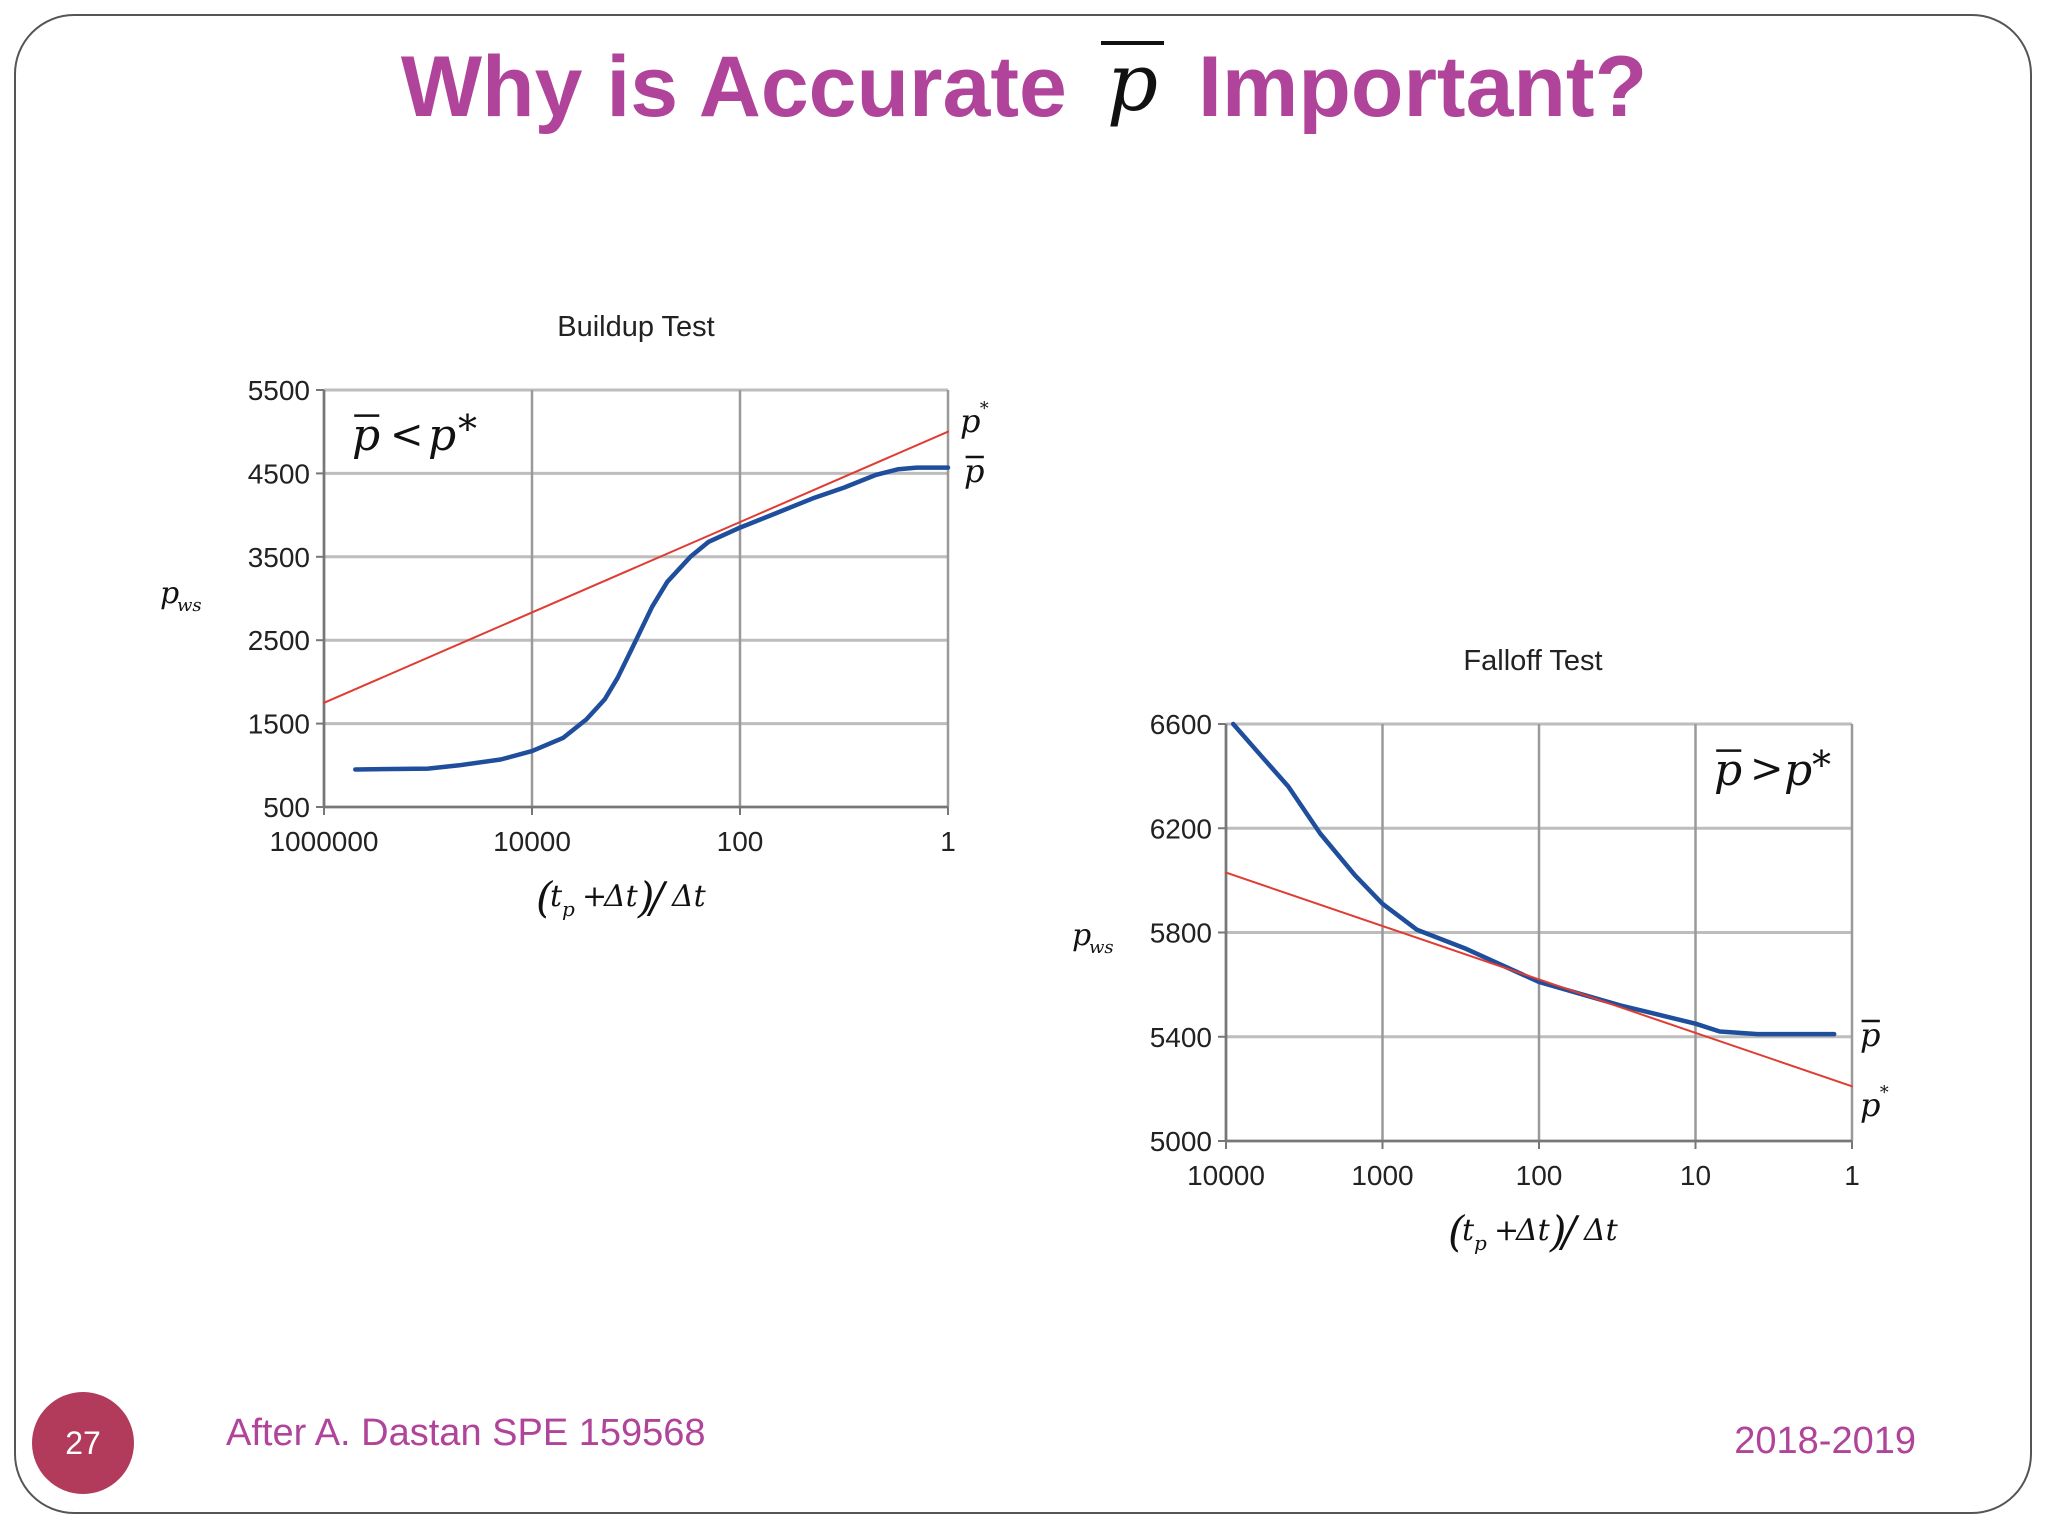 This screenshot has width=2048, height=1536. What do you see at coordinates (1825, 1441) in the screenshot?
I see `footer-year: 2018-2019` at bounding box center [1825, 1441].